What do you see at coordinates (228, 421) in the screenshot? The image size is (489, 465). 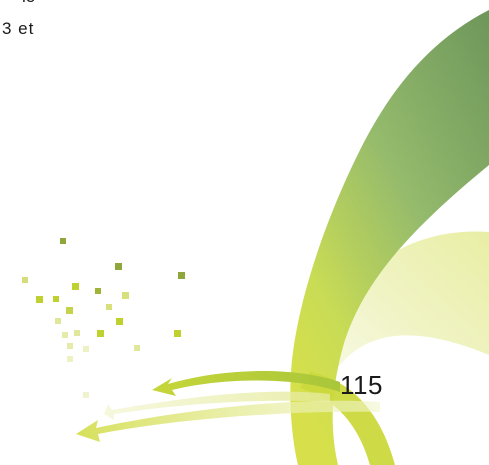 I see `arrow-lower` at bounding box center [228, 421].